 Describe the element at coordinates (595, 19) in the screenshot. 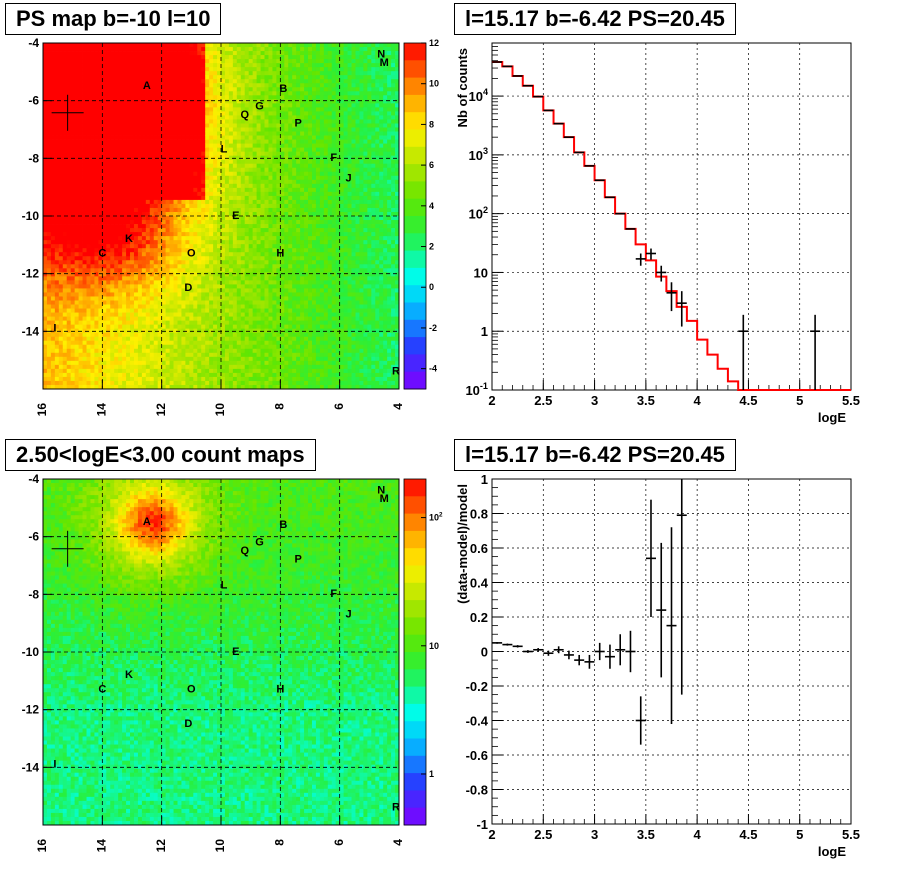

I see `spectrum-title: l=15.17 b=-6.42 PS=20.45` at that location.